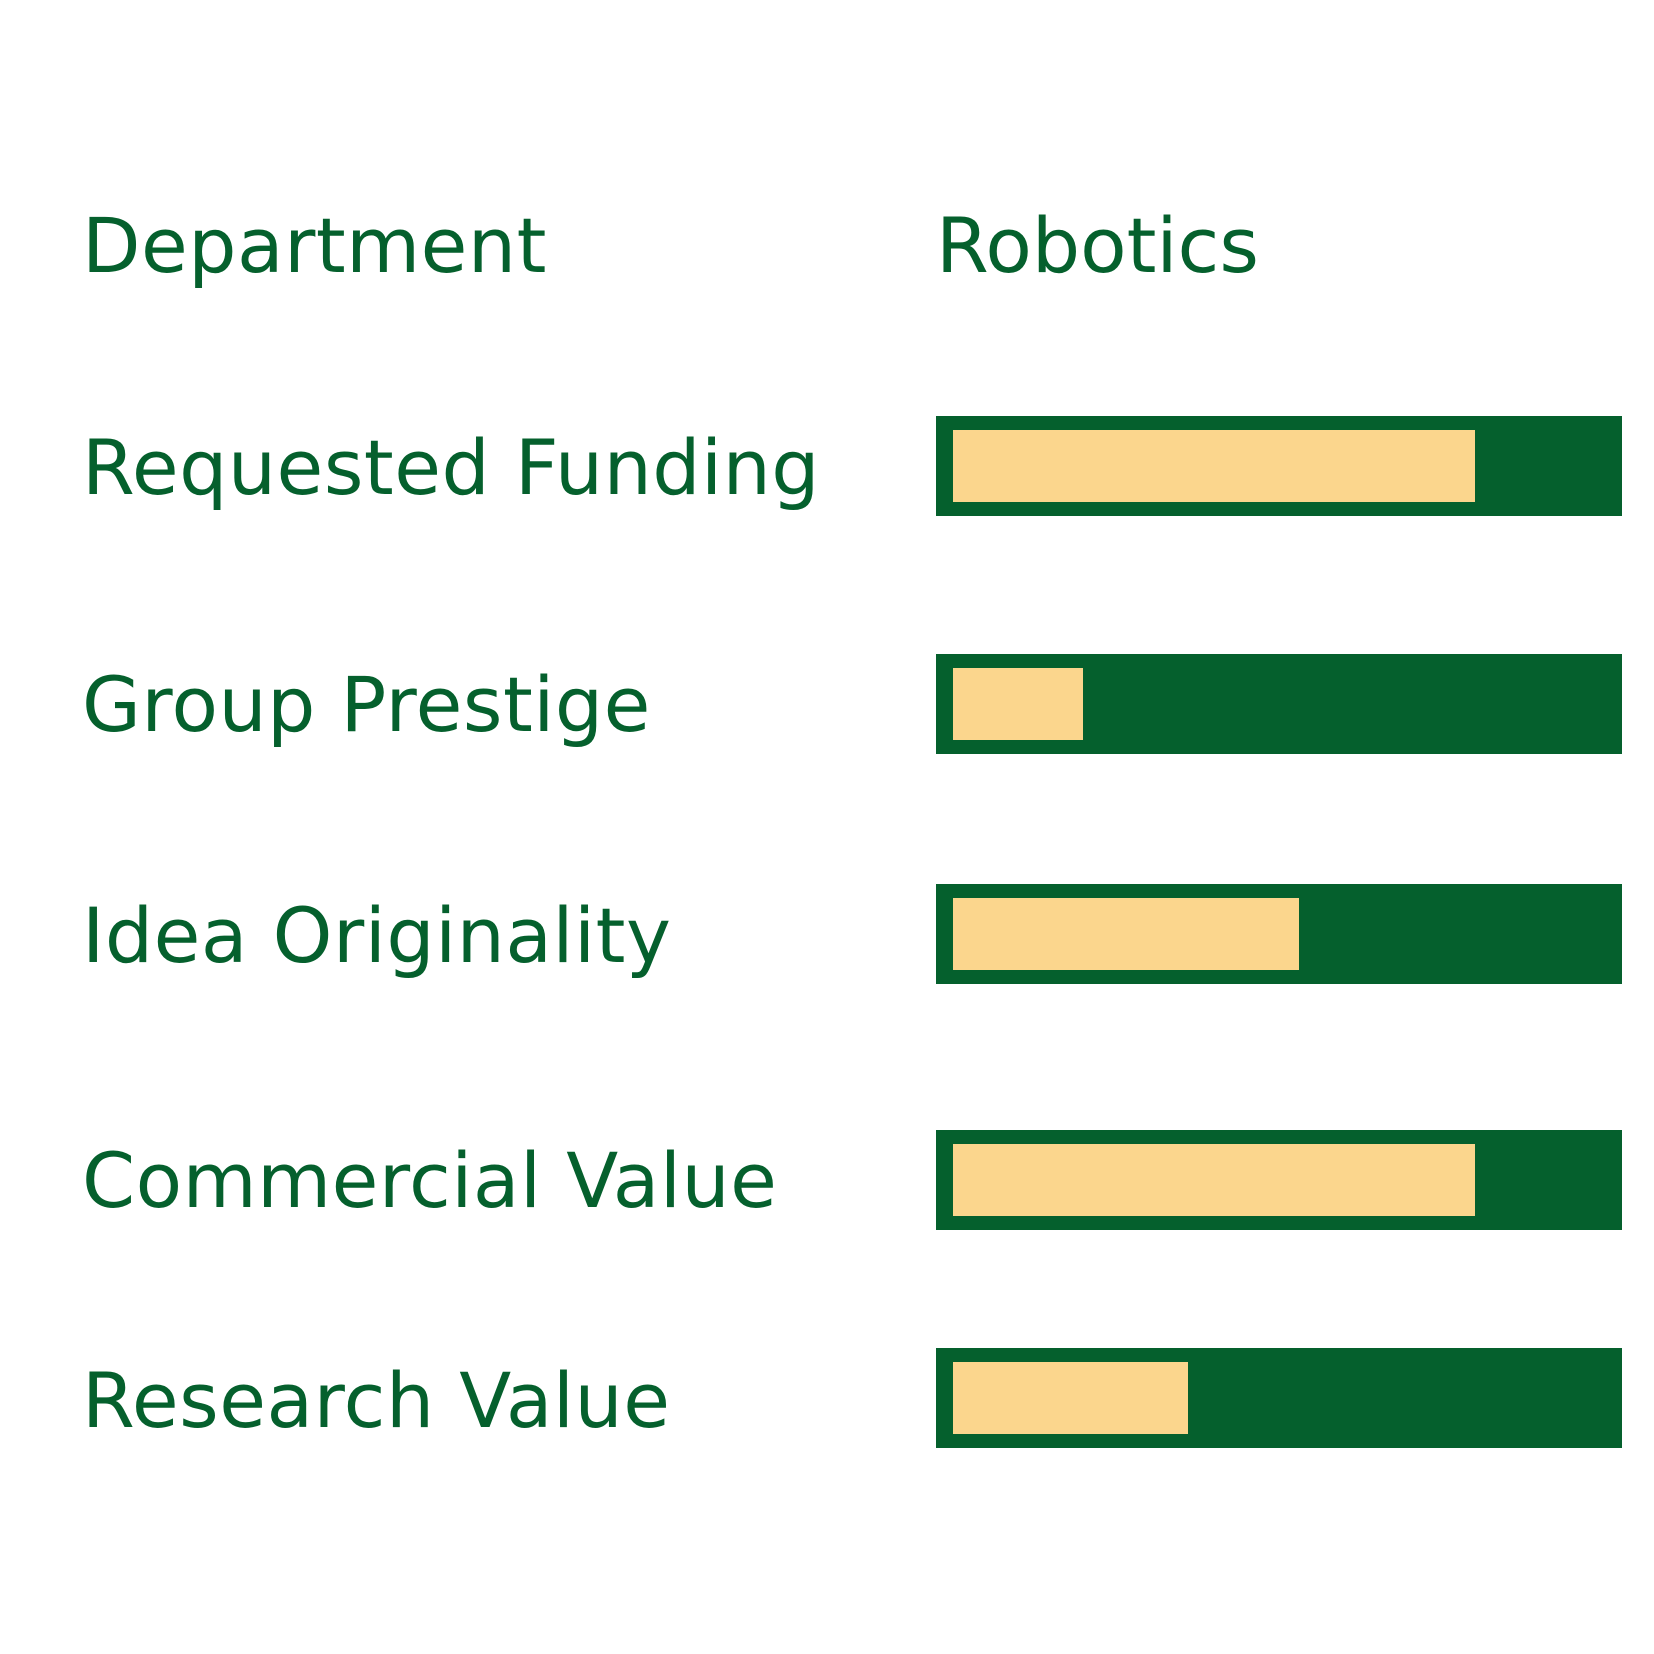  What do you see at coordinates (1279, 704) in the screenshot?
I see `bar-track-group-prestige` at bounding box center [1279, 704].